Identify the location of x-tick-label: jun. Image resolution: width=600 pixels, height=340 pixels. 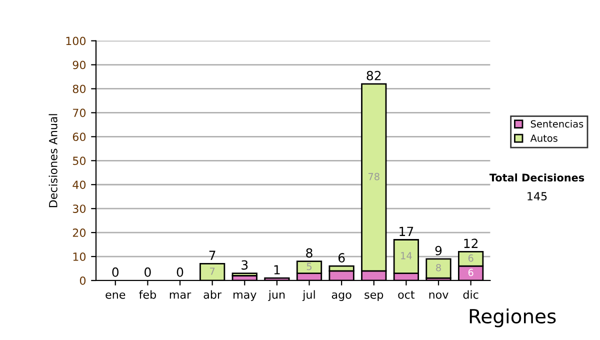
(276, 295).